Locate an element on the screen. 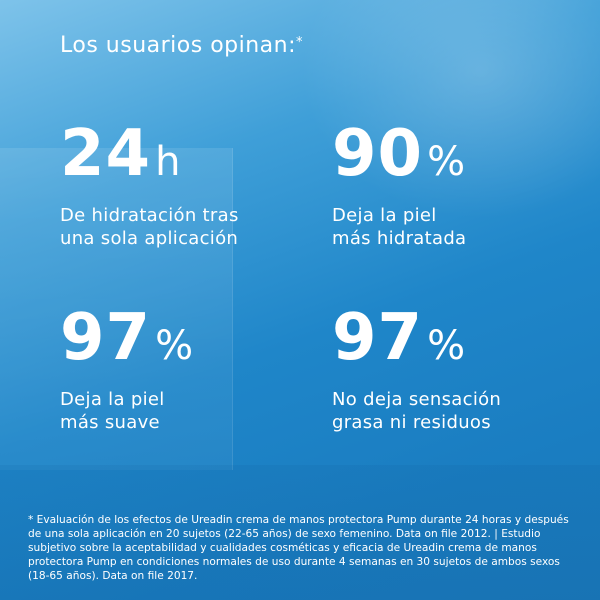 The width and height of the screenshot is (600, 600). stat-description: Deja la piel más hidratada is located at coordinates (457, 227).